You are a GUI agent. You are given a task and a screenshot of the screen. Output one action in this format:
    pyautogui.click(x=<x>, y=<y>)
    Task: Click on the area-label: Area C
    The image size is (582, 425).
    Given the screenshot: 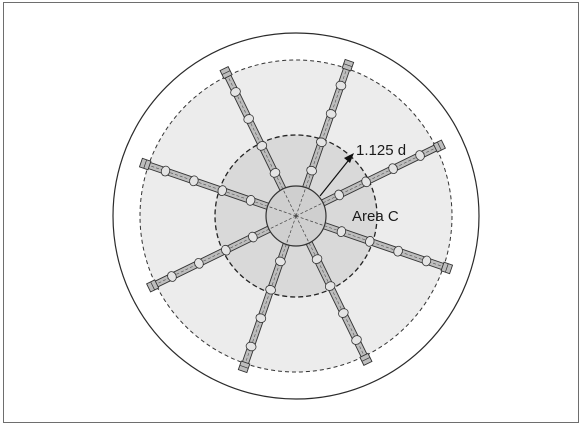 What is the action you would take?
    pyautogui.click(x=375, y=216)
    